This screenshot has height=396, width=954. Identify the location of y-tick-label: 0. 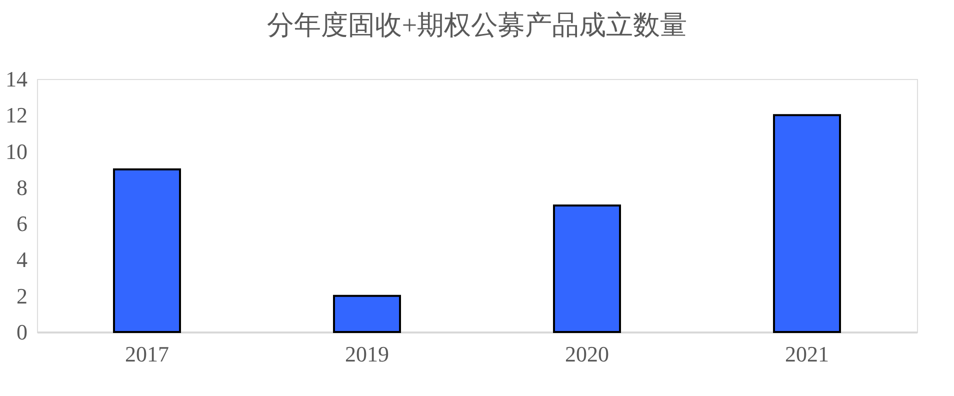
(22, 332).